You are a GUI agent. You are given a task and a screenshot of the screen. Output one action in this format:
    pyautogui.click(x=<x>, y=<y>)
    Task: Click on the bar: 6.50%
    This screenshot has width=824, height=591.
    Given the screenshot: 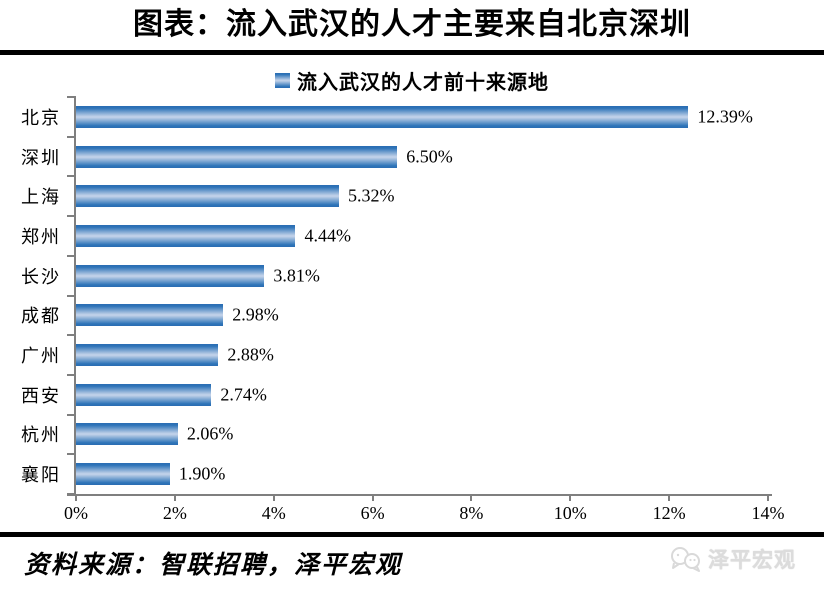 What is the action you would take?
    pyautogui.click(x=264, y=156)
    